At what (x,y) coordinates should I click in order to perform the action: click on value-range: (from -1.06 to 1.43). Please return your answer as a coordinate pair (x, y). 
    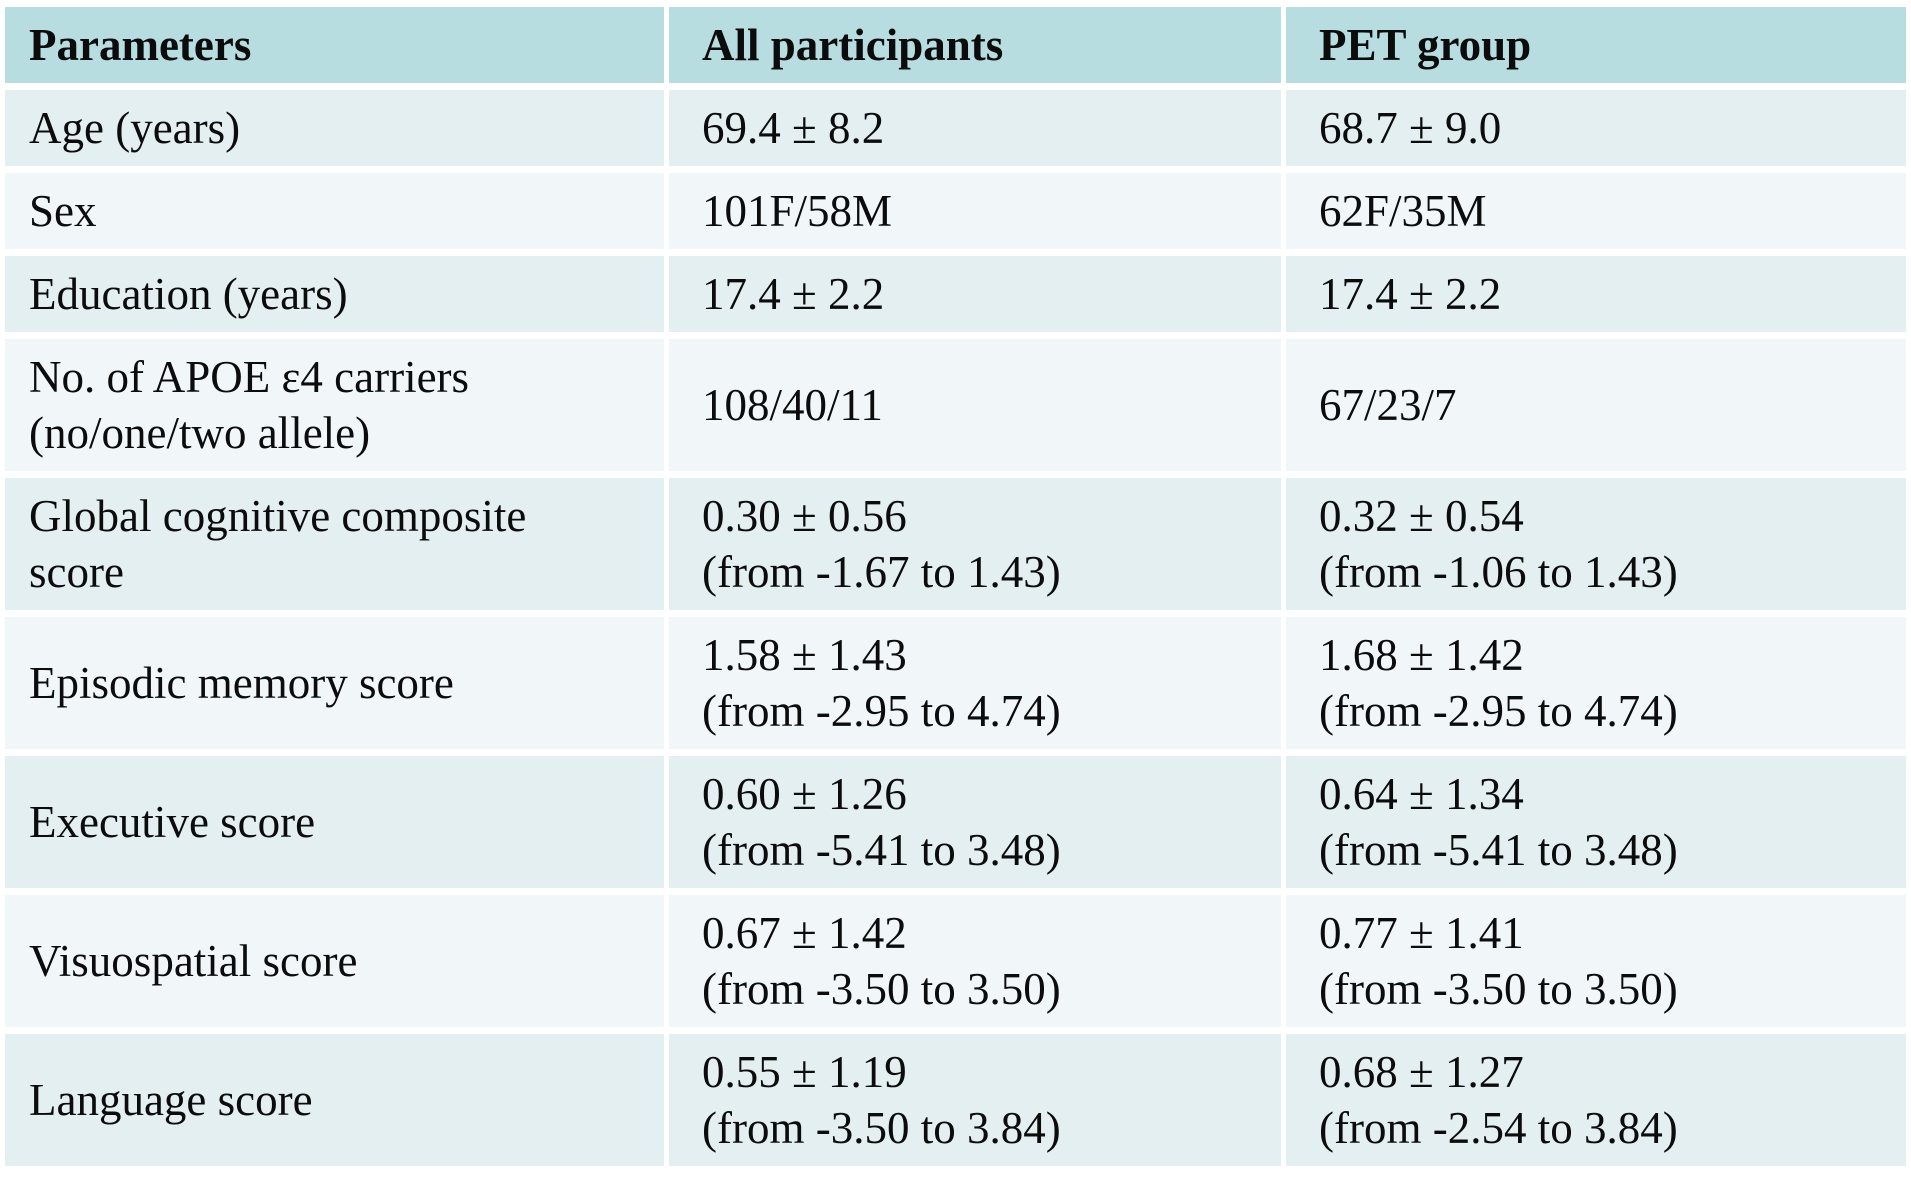
    Looking at the image, I should click on (1498, 572).